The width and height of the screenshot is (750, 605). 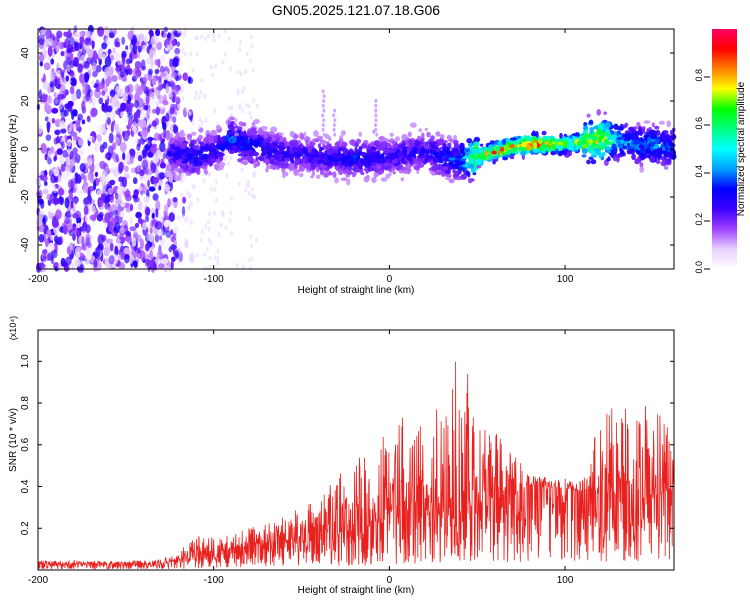 I want to click on y-tick-label: -40, so click(x=25, y=244).